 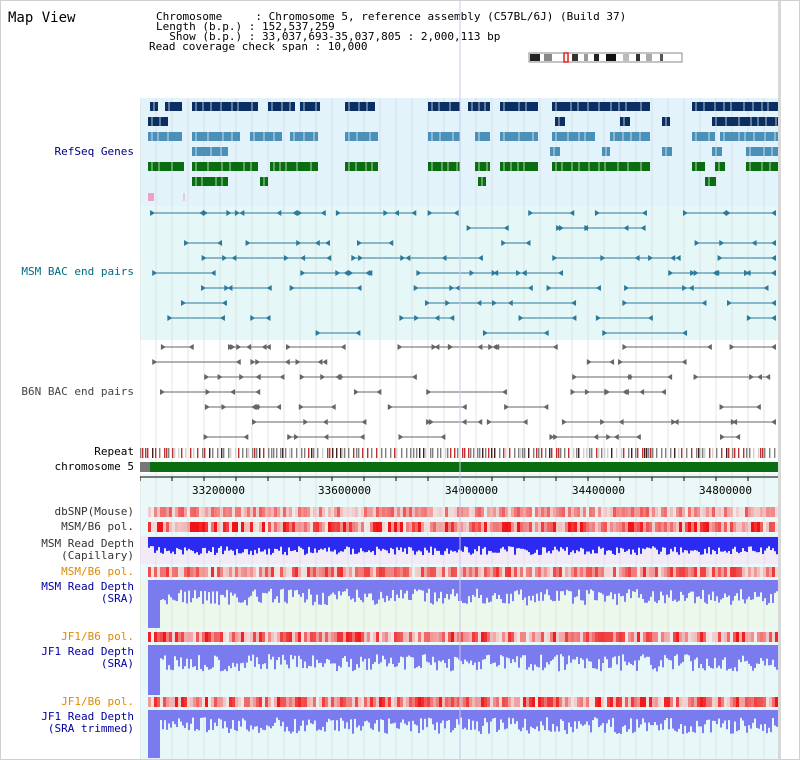 I want to click on track-label-dbsnp: dbSNP(Mouse), so click(x=94, y=511).